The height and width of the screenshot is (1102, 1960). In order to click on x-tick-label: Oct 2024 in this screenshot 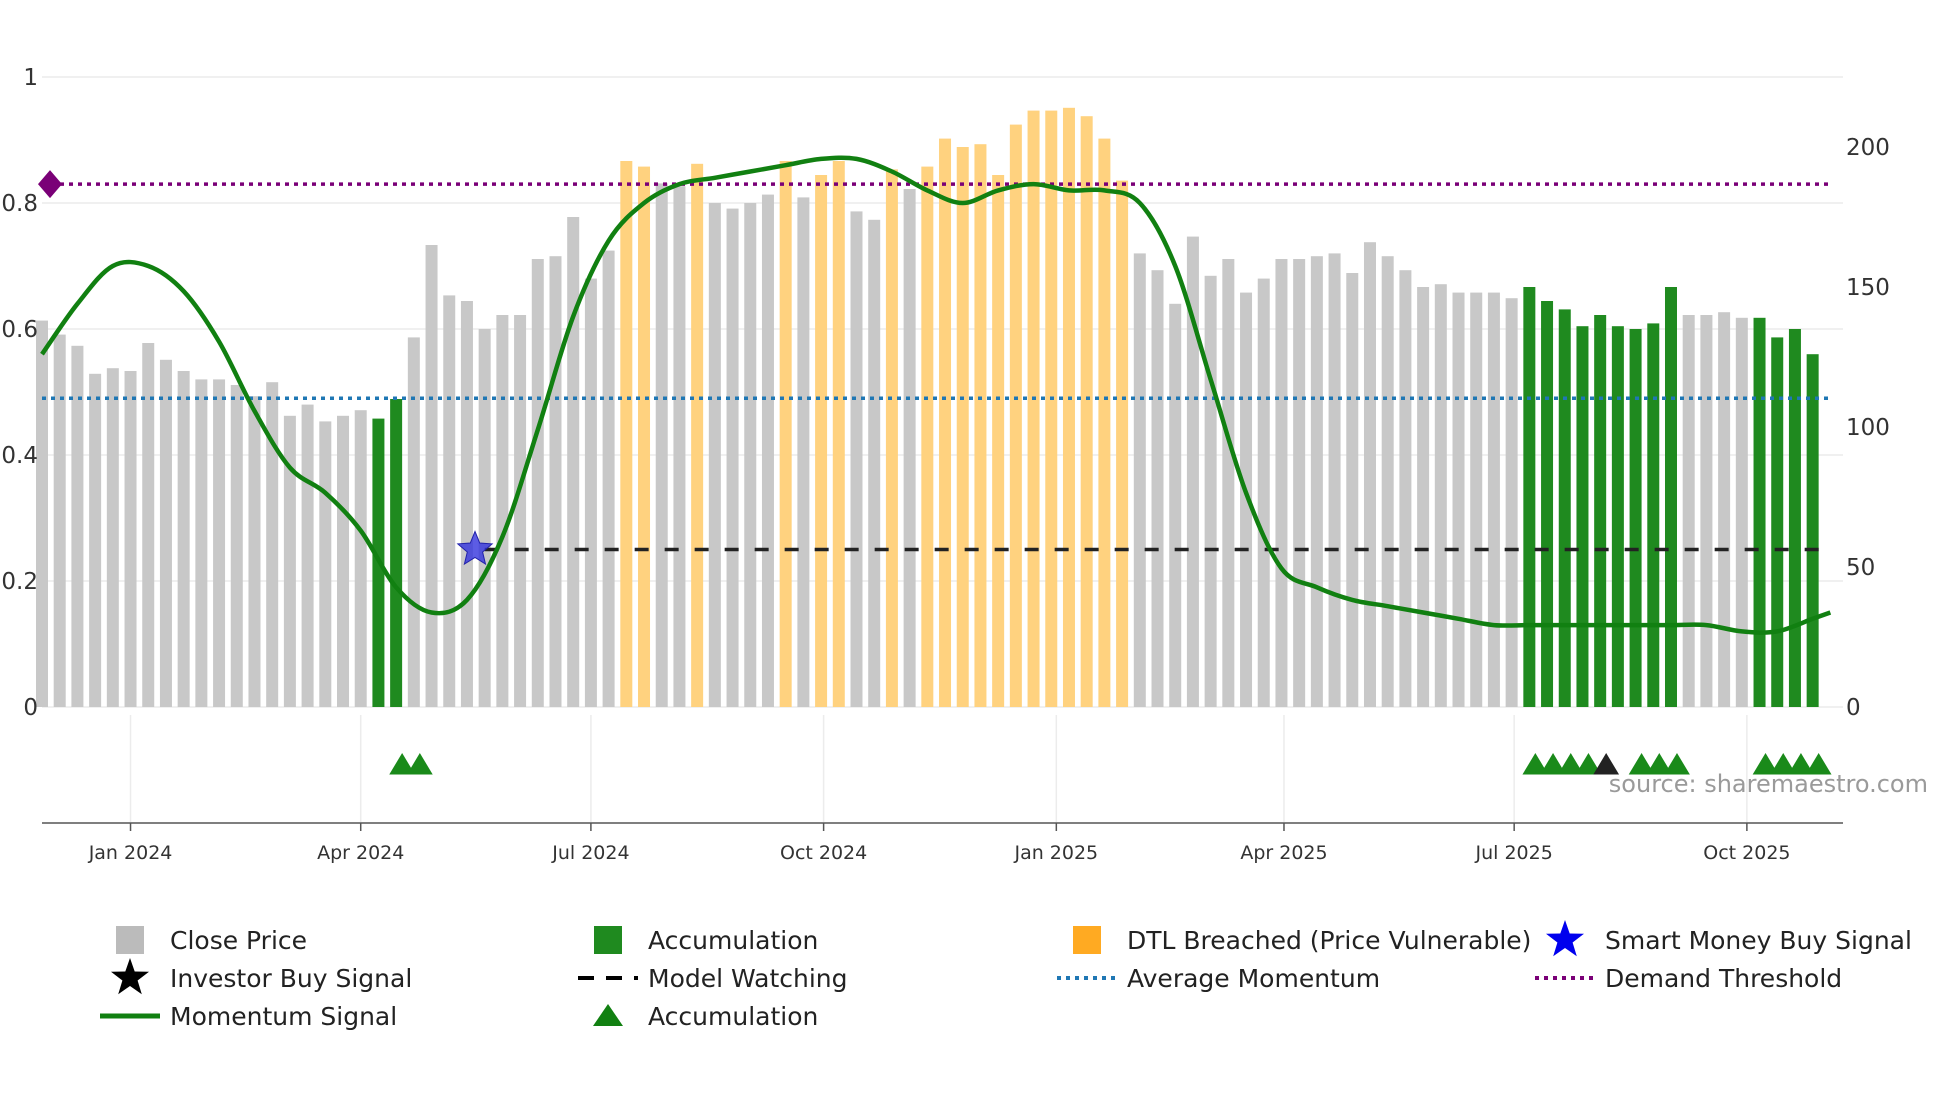, I will do `click(823, 853)`.